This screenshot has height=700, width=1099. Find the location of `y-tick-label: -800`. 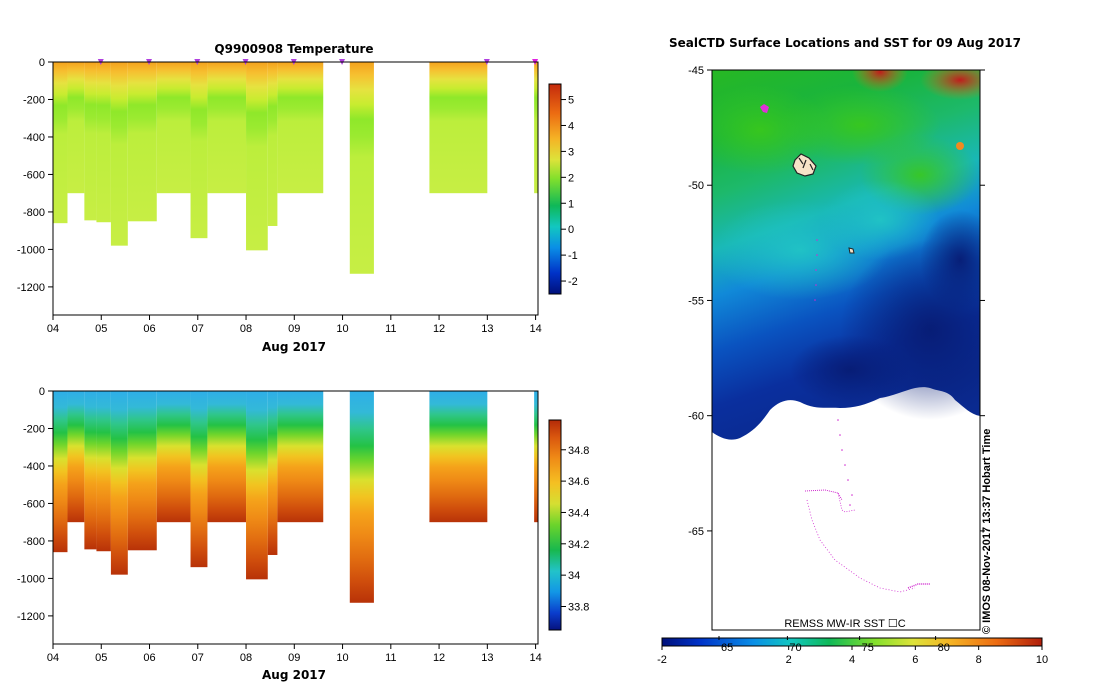

y-tick-label: -800 is located at coordinates (34, 213).